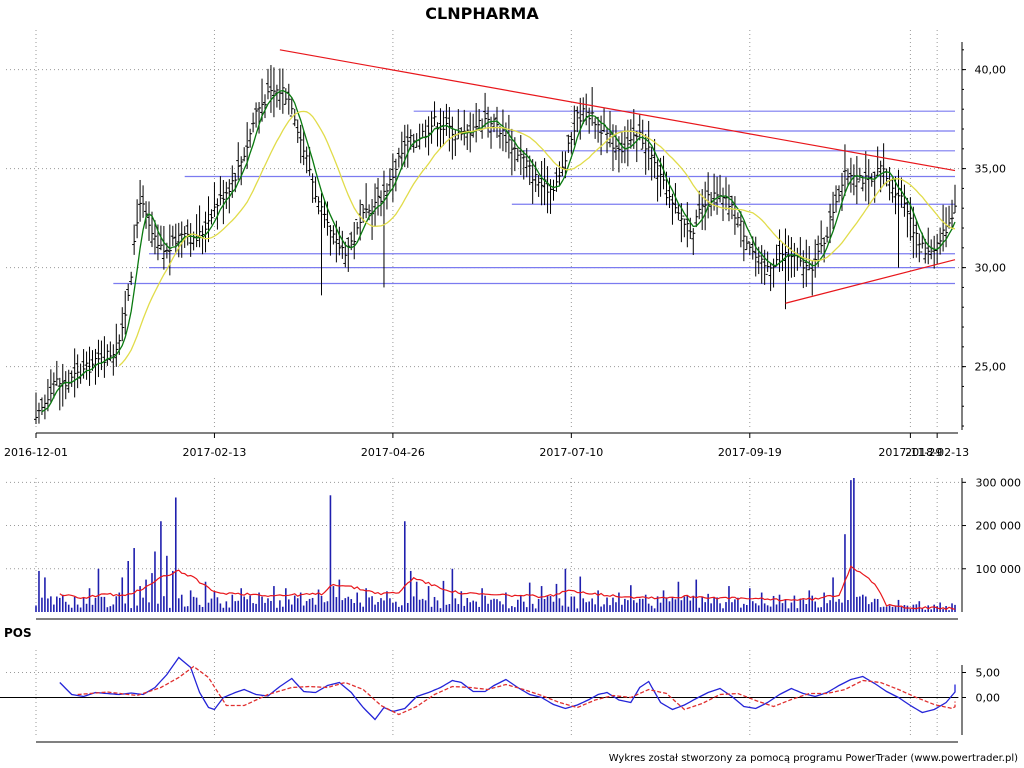  I want to click on pos-axis: 0,00 5,00, so click(518, 704).